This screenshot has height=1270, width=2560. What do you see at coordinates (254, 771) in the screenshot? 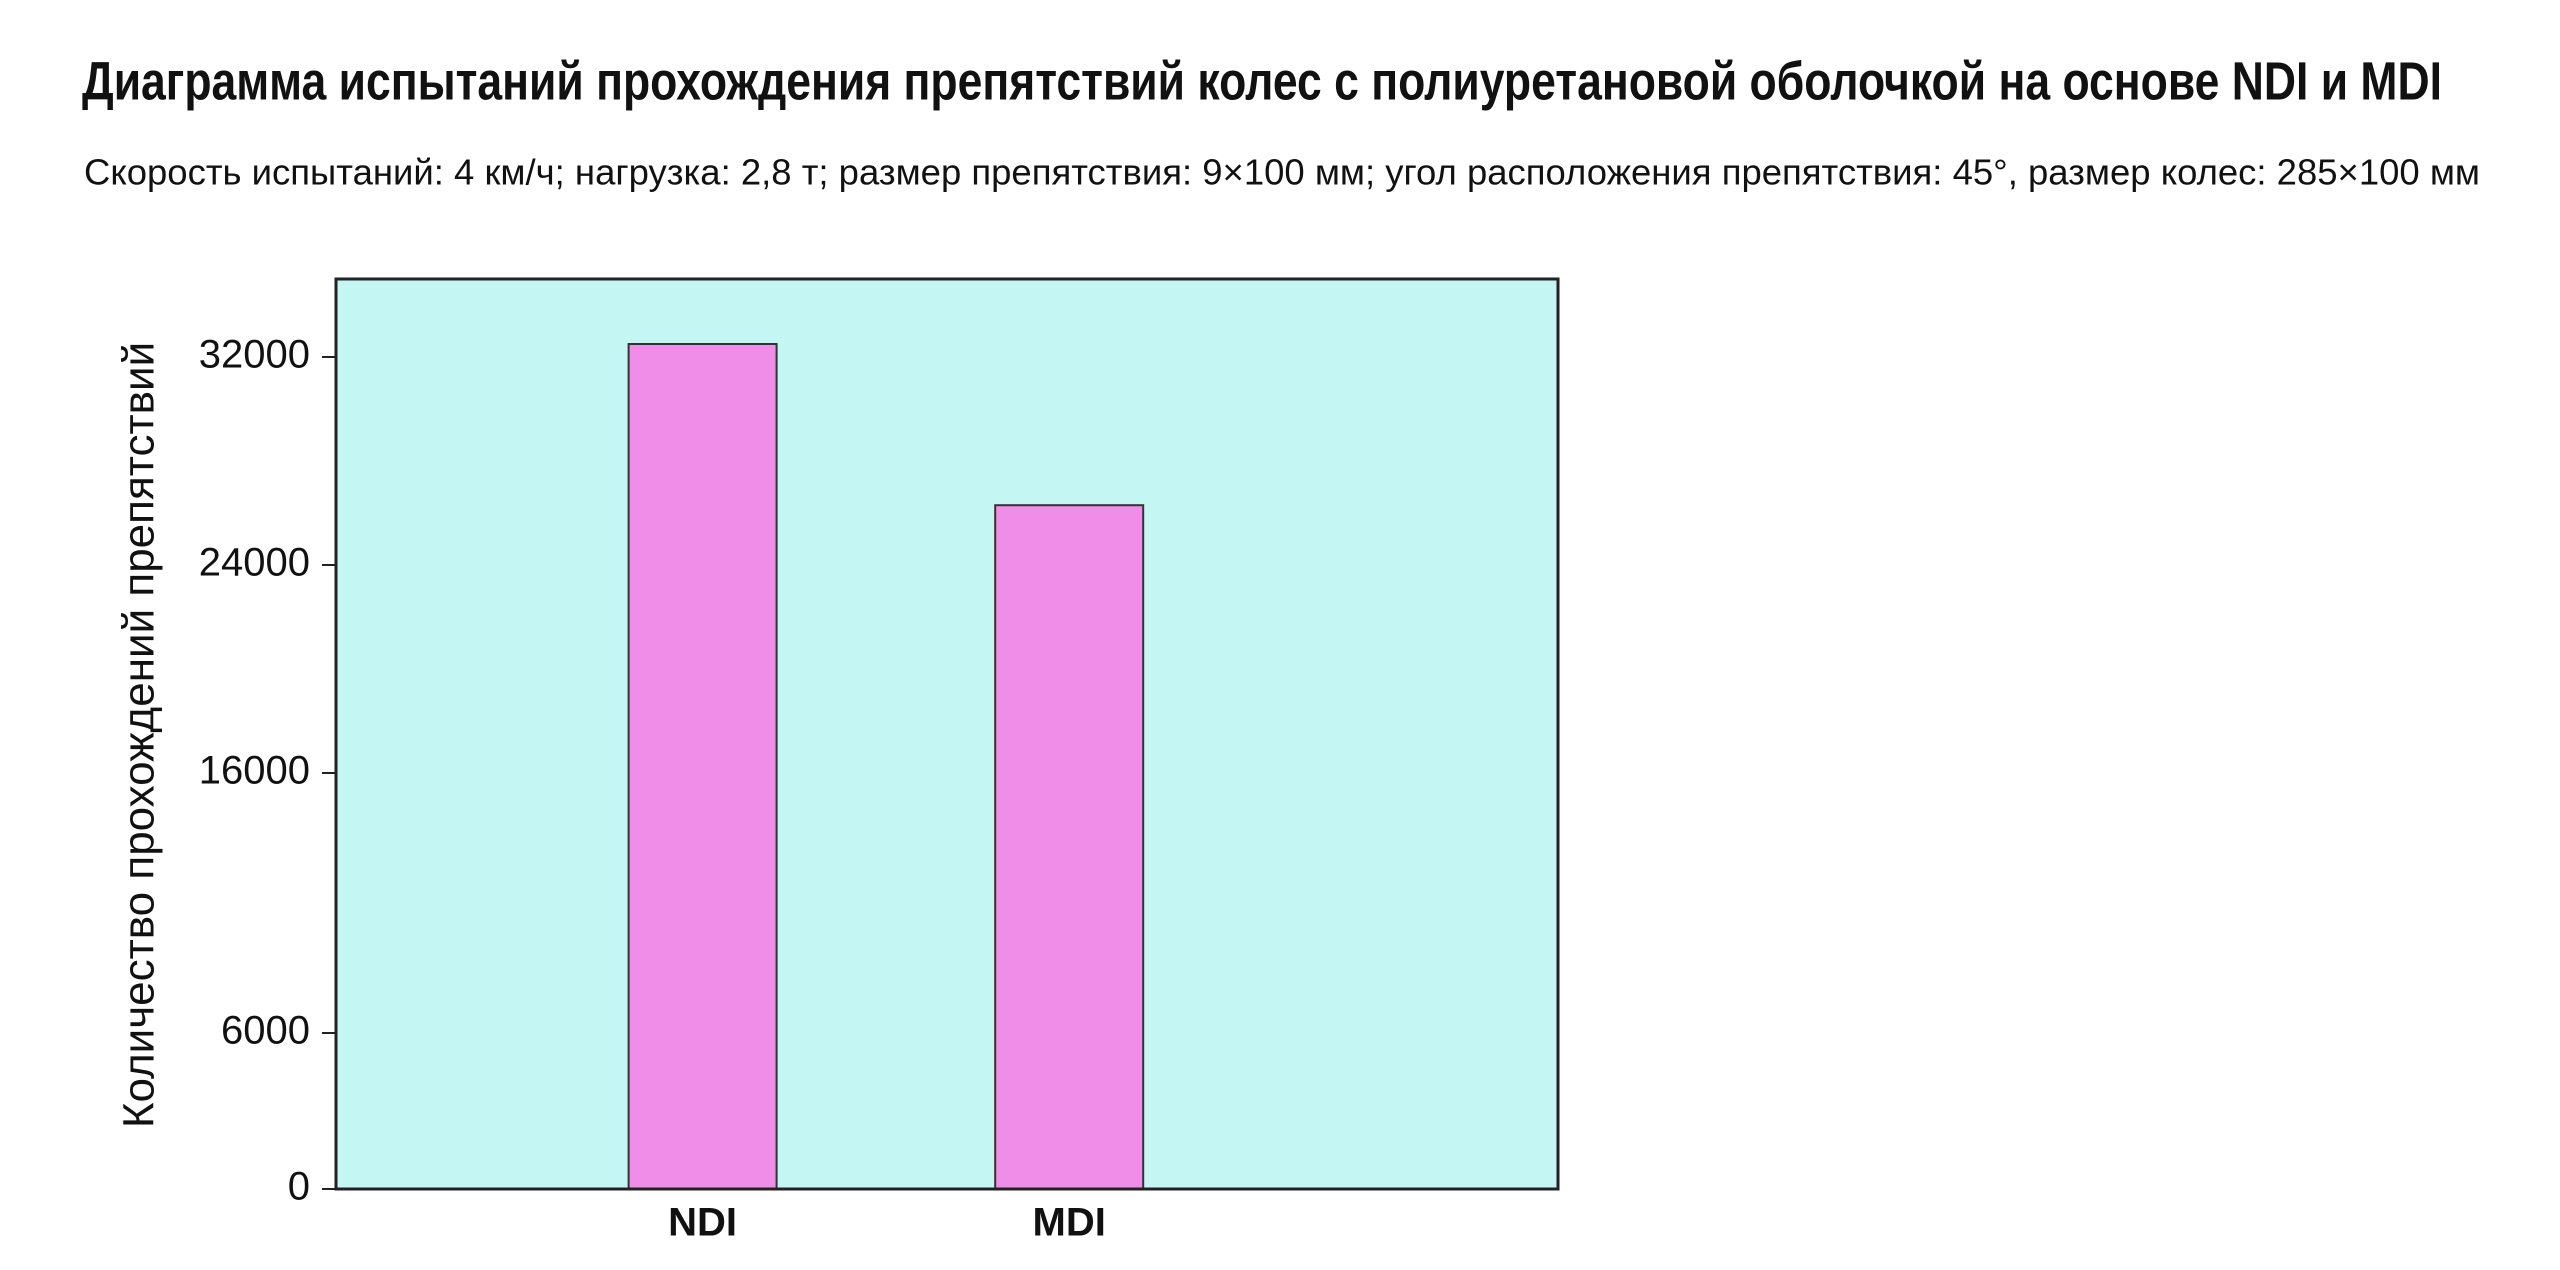
I see `y-tick-label: 16000` at bounding box center [254, 771].